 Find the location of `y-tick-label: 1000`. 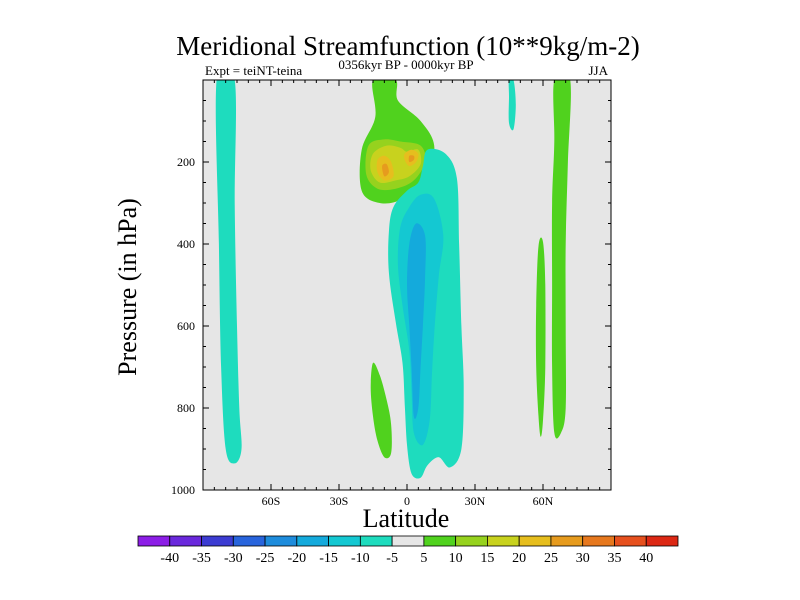

y-tick-label: 1000 is located at coordinates (183, 490).